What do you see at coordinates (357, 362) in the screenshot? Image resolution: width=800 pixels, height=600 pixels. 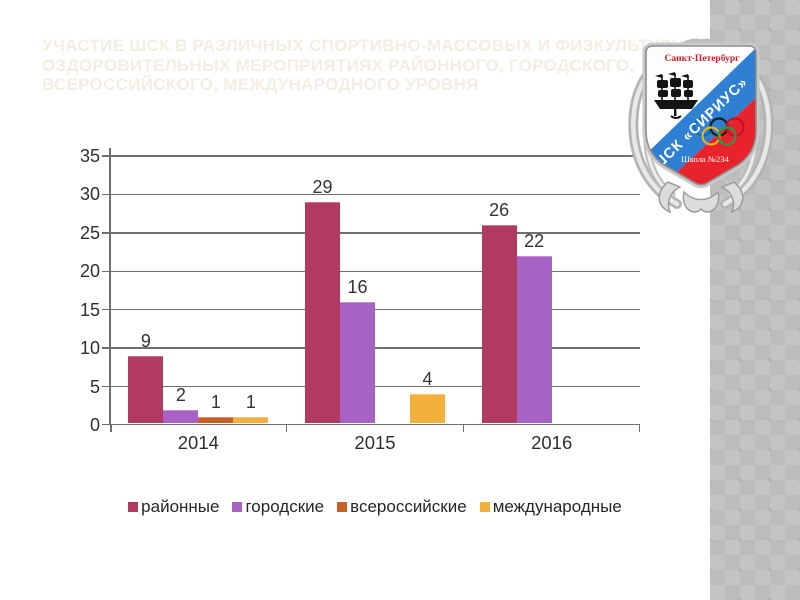 I see `bar-city-2015` at bounding box center [357, 362].